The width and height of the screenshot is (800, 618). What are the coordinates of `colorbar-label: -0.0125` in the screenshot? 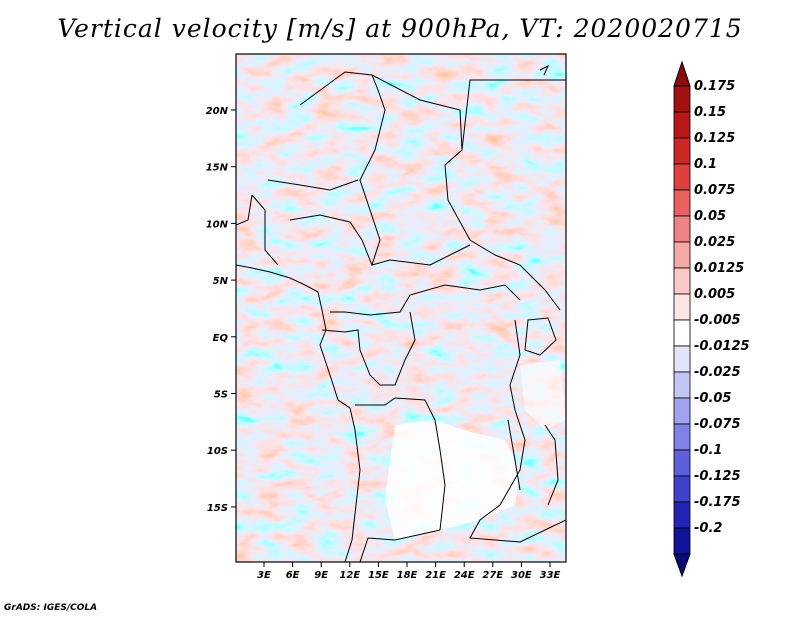 It's located at (722, 346).